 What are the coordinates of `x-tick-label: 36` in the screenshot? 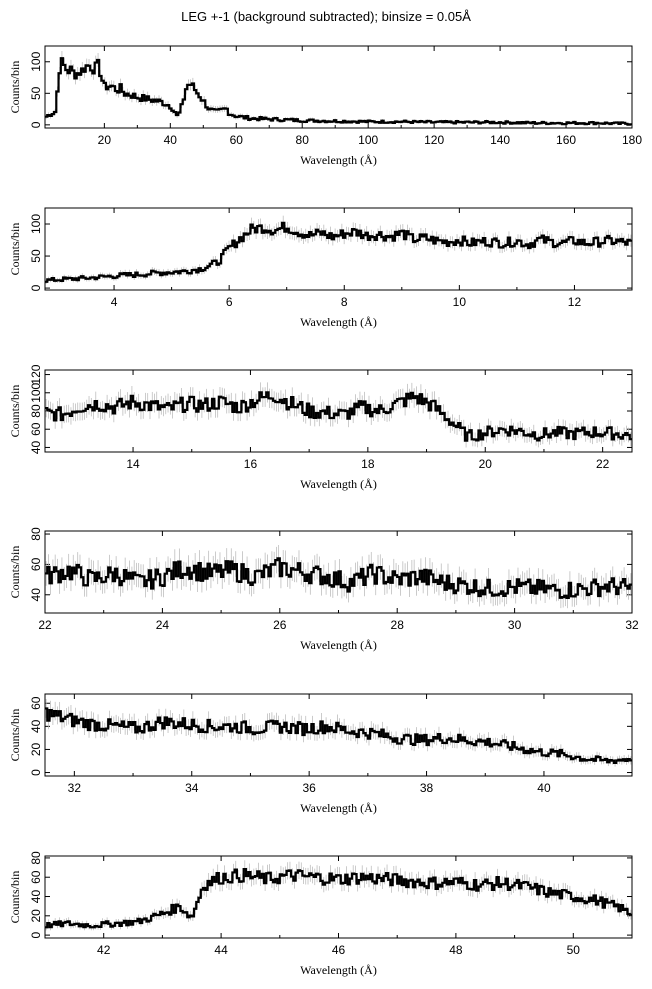 It's located at (309, 788).